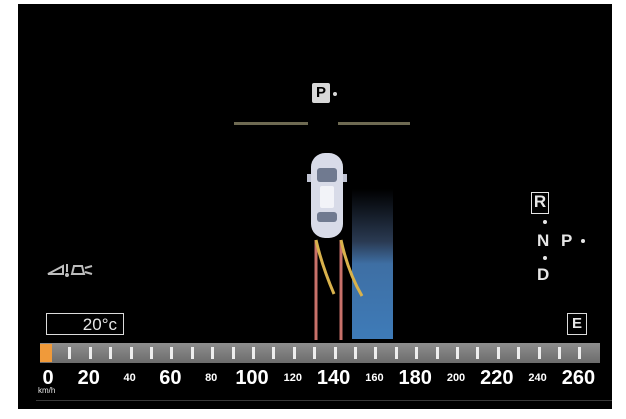 This screenshot has height=419, width=626. I want to click on speedometer-fill, so click(46, 353).